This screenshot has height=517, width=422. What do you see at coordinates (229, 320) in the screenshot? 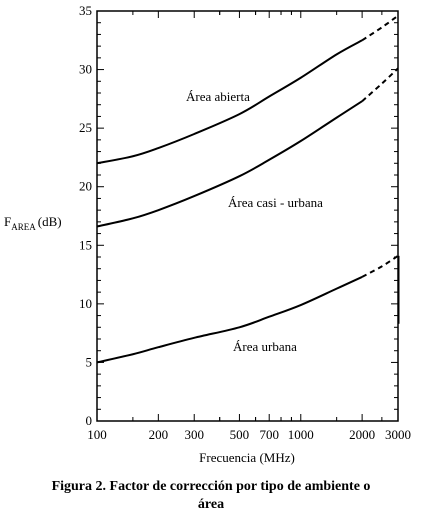
I see `series-line-urbana` at bounding box center [229, 320].